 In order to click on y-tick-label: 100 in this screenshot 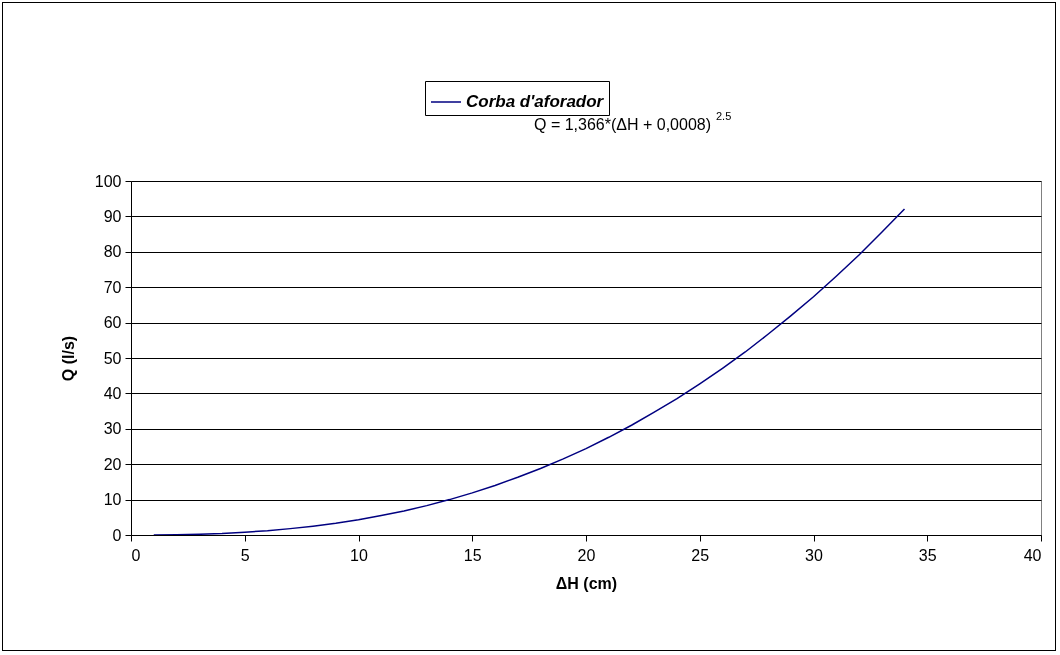, I will do `click(108, 181)`.